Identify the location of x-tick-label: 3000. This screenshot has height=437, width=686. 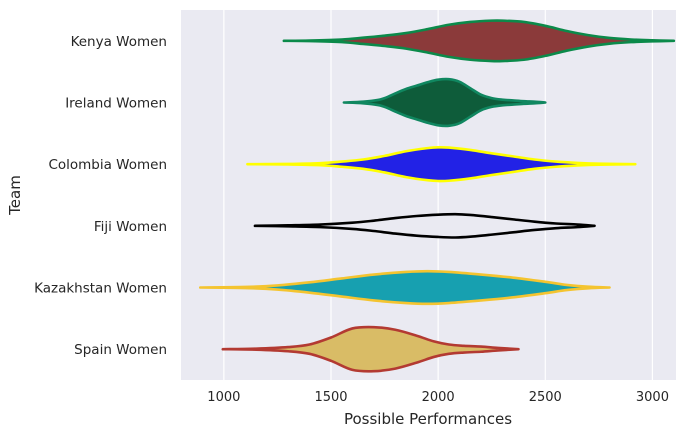
(652, 397).